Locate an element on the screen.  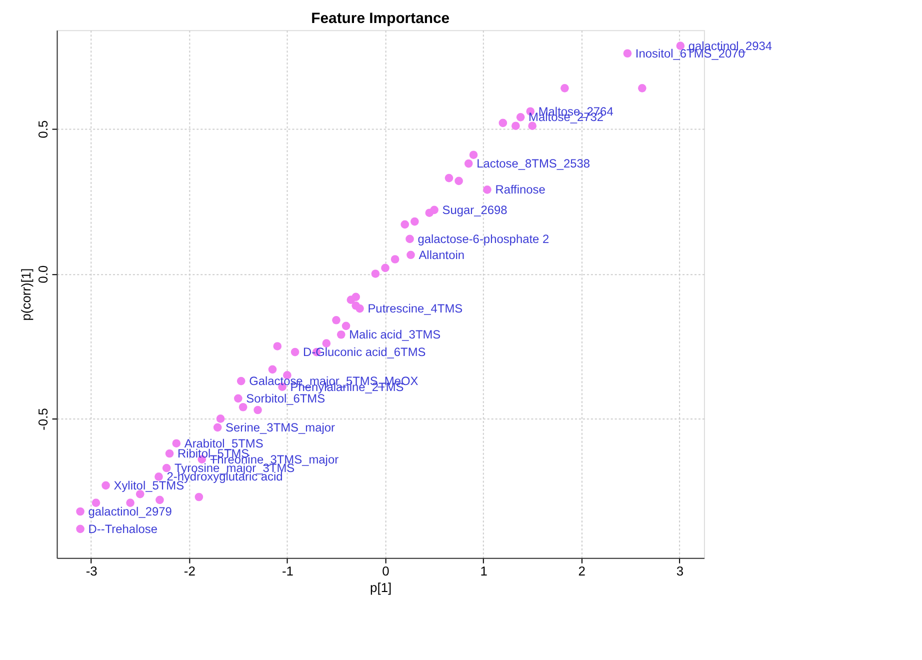
x-axis-title: p[1] is located at coordinates (381, 588).